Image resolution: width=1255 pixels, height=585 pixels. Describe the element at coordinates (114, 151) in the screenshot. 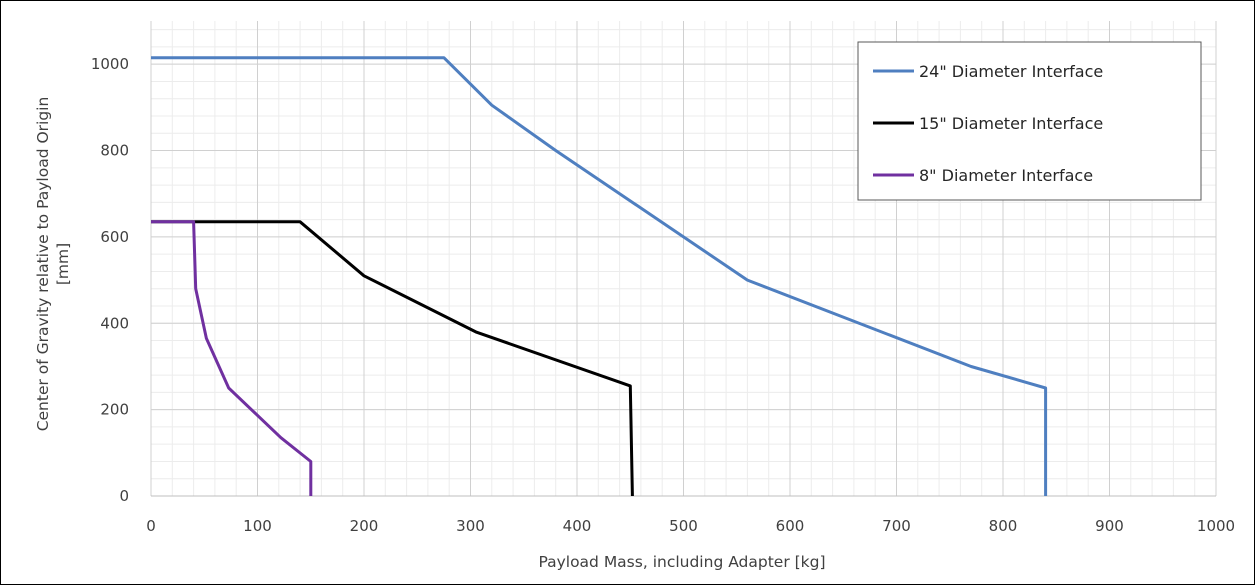

I see `y-tick-label: 800` at that location.